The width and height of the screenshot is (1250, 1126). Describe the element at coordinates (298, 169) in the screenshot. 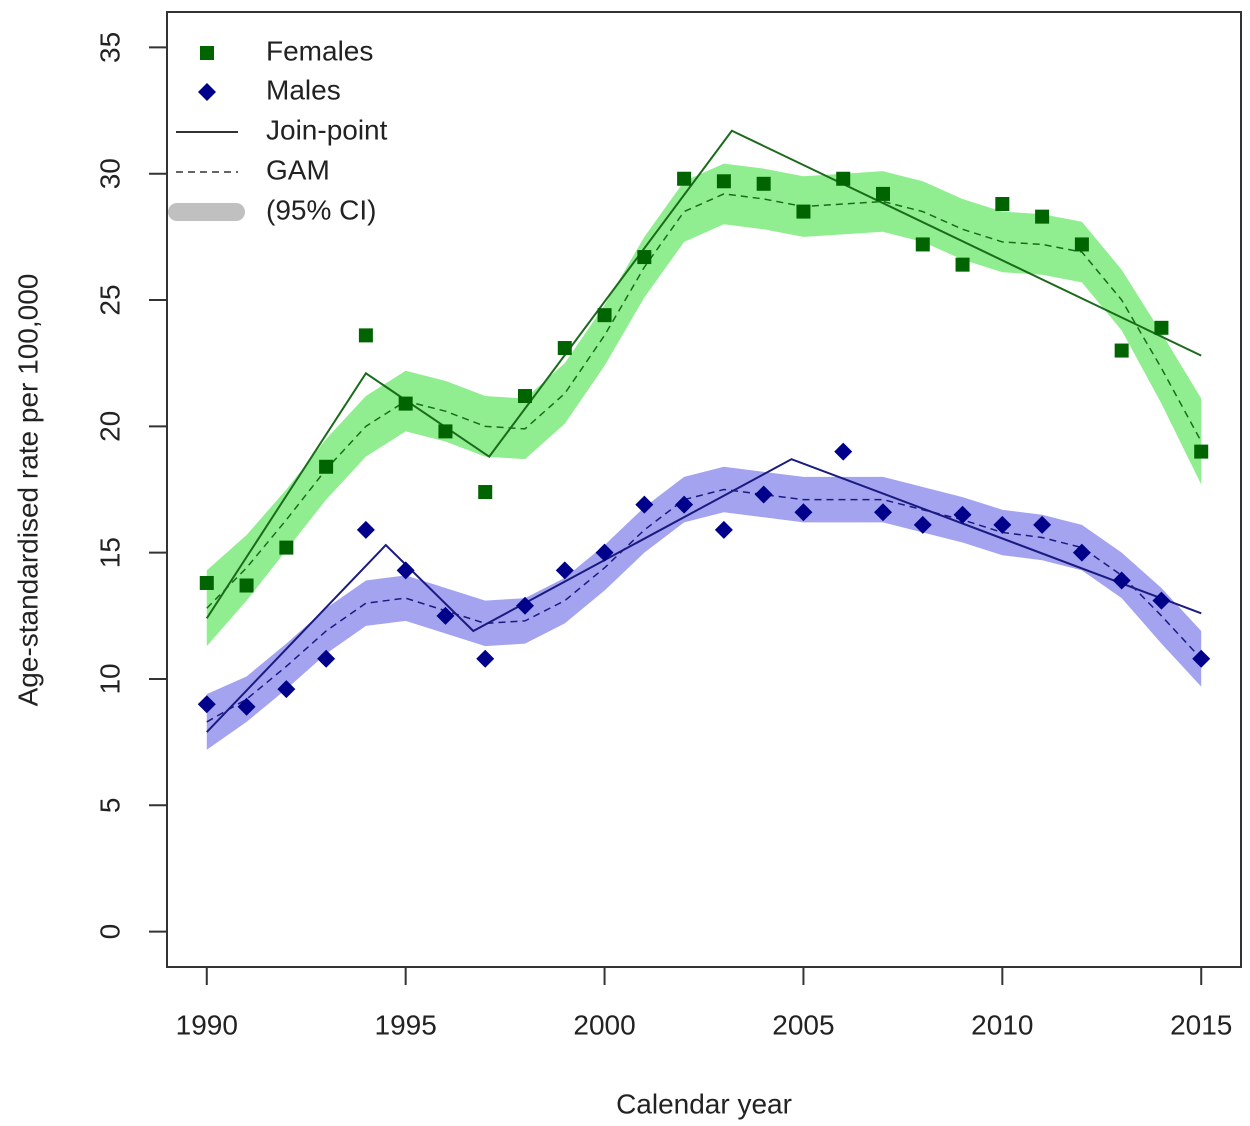

I see `legend-label: GAM` at that location.